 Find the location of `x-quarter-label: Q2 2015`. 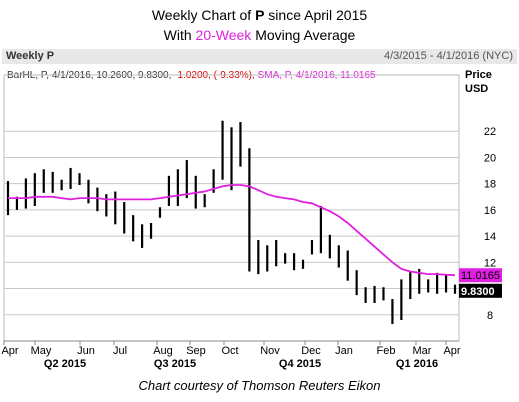

x-quarter-label: Q2 2015 is located at coordinates (65, 364).